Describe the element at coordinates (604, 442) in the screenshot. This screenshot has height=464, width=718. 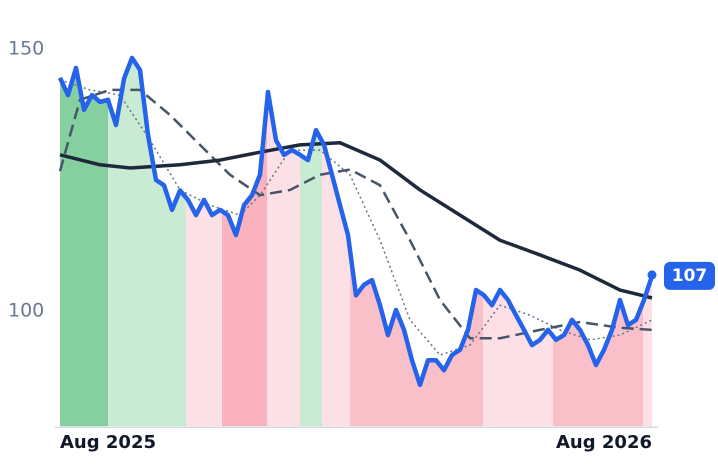
I see `x-tick-label: Aug 2026` at that location.